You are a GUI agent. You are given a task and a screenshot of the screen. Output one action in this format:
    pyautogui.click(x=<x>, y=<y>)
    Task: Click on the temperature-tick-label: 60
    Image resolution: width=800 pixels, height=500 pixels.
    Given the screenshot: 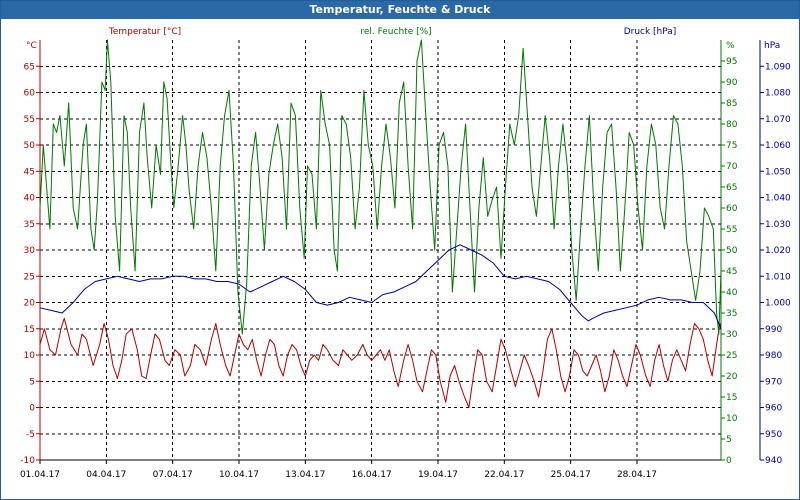 What is the action you would take?
    pyautogui.click(x=30, y=94)
    